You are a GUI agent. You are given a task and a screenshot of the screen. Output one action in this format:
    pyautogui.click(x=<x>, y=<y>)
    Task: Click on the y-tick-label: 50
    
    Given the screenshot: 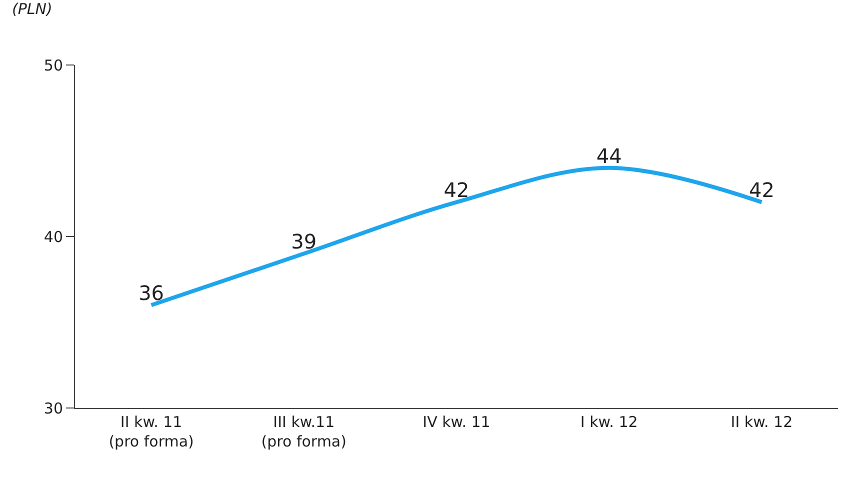 What is the action you would take?
    pyautogui.click(x=53, y=65)
    